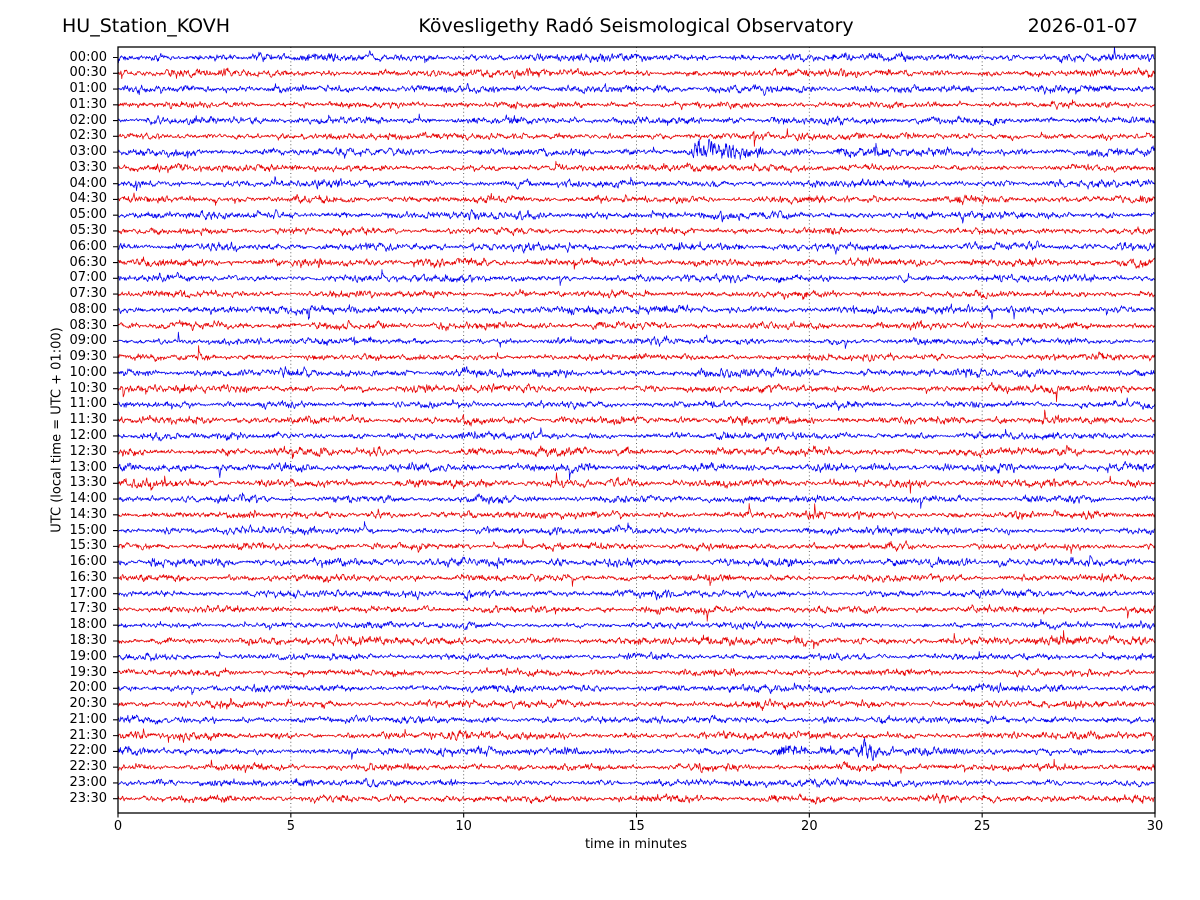 The width and height of the screenshot is (1200, 900). I want to click on x-tick-label: 25, so click(982, 826).